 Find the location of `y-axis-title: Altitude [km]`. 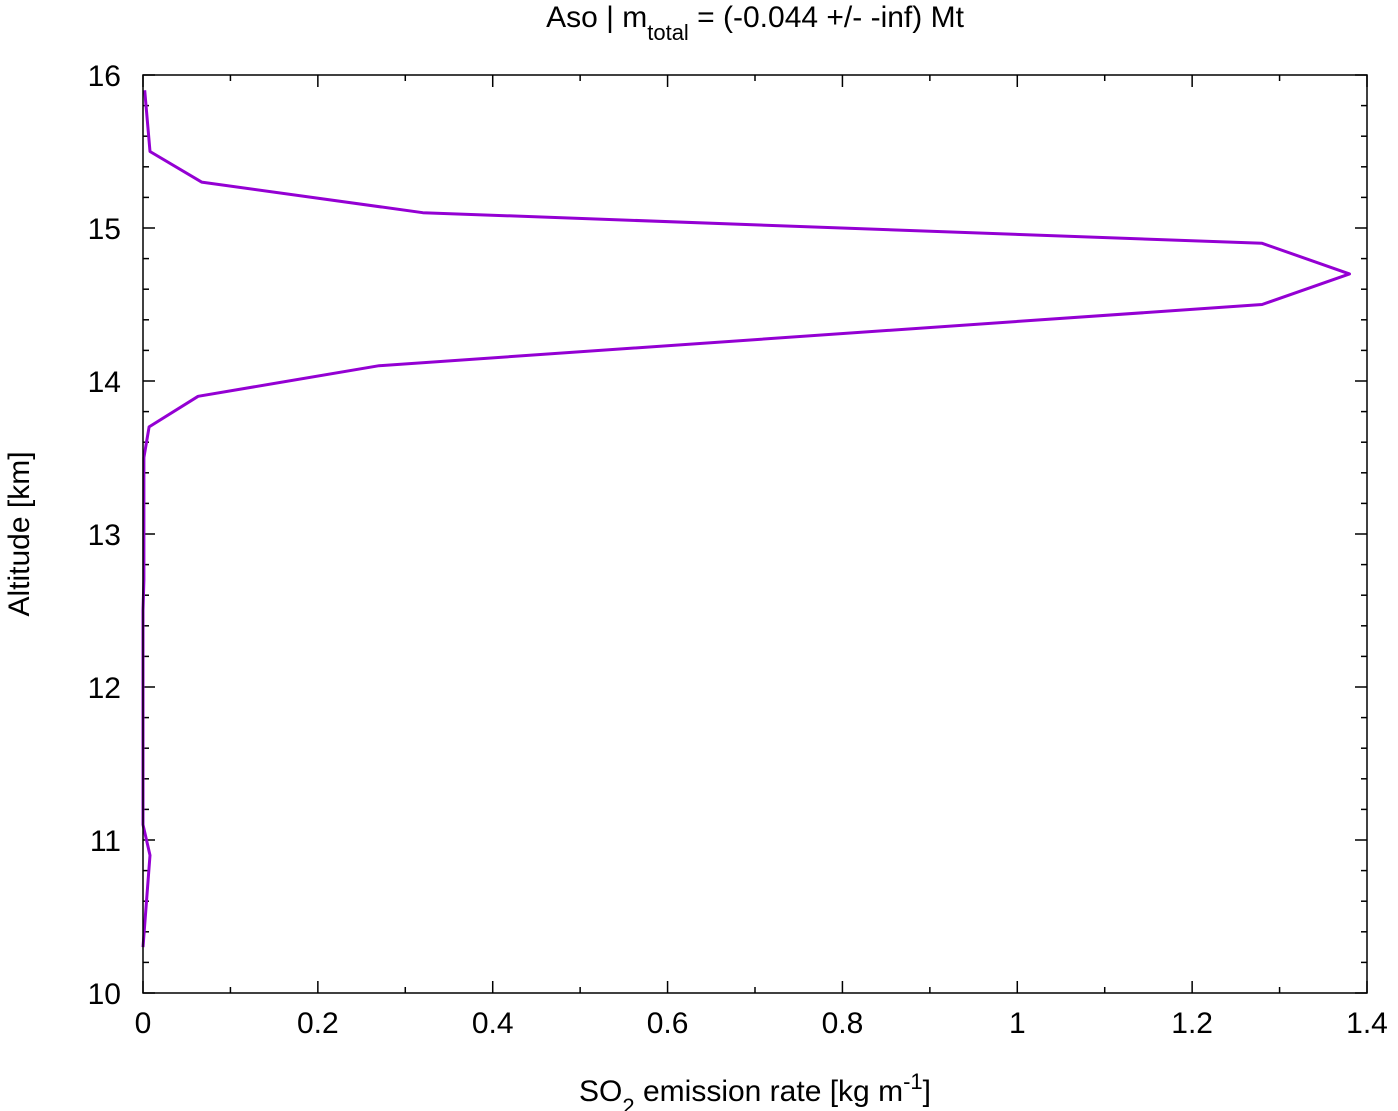

y-axis-title: Altitude [km] is located at coordinates (19, 533).